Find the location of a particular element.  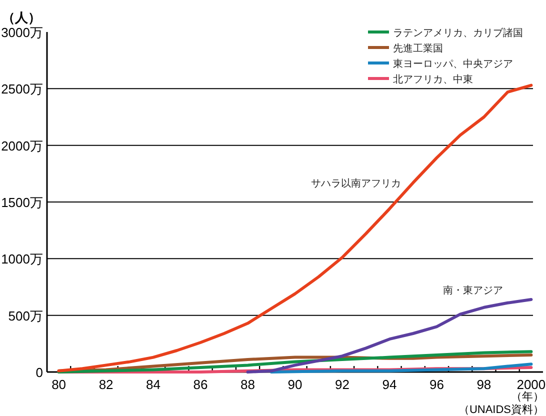

y-tick-label: 3000万 is located at coordinates (22, 32).